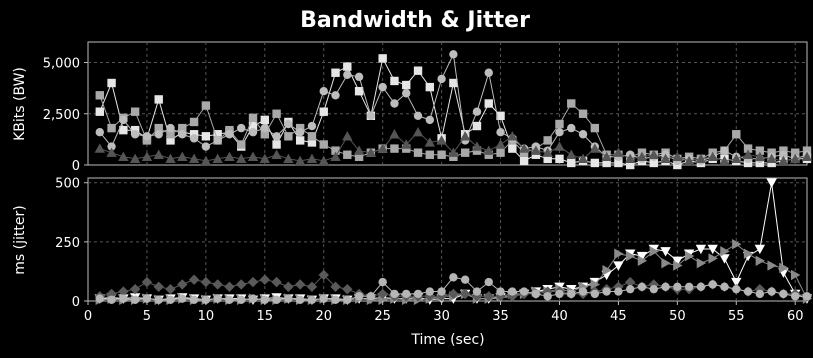 This screenshot has height=358, width=813. What do you see at coordinates (147, 316) in the screenshot?
I see `x-tick-label: 5` at bounding box center [147, 316].